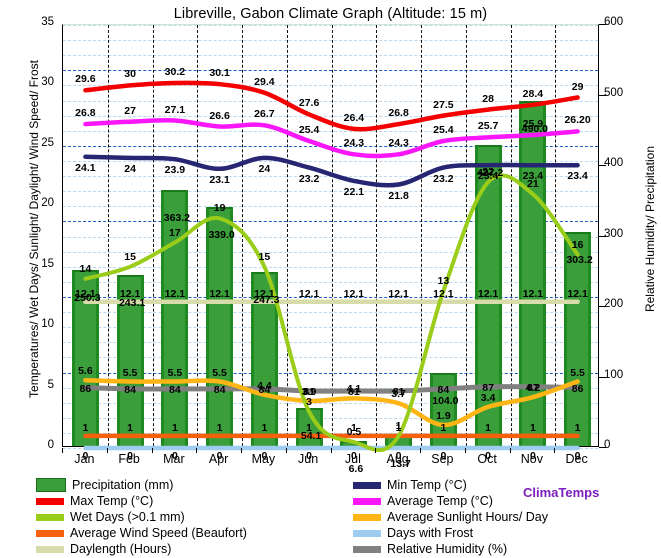  I want to click on legend-item: Daylength (Hours), so click(103, 549).